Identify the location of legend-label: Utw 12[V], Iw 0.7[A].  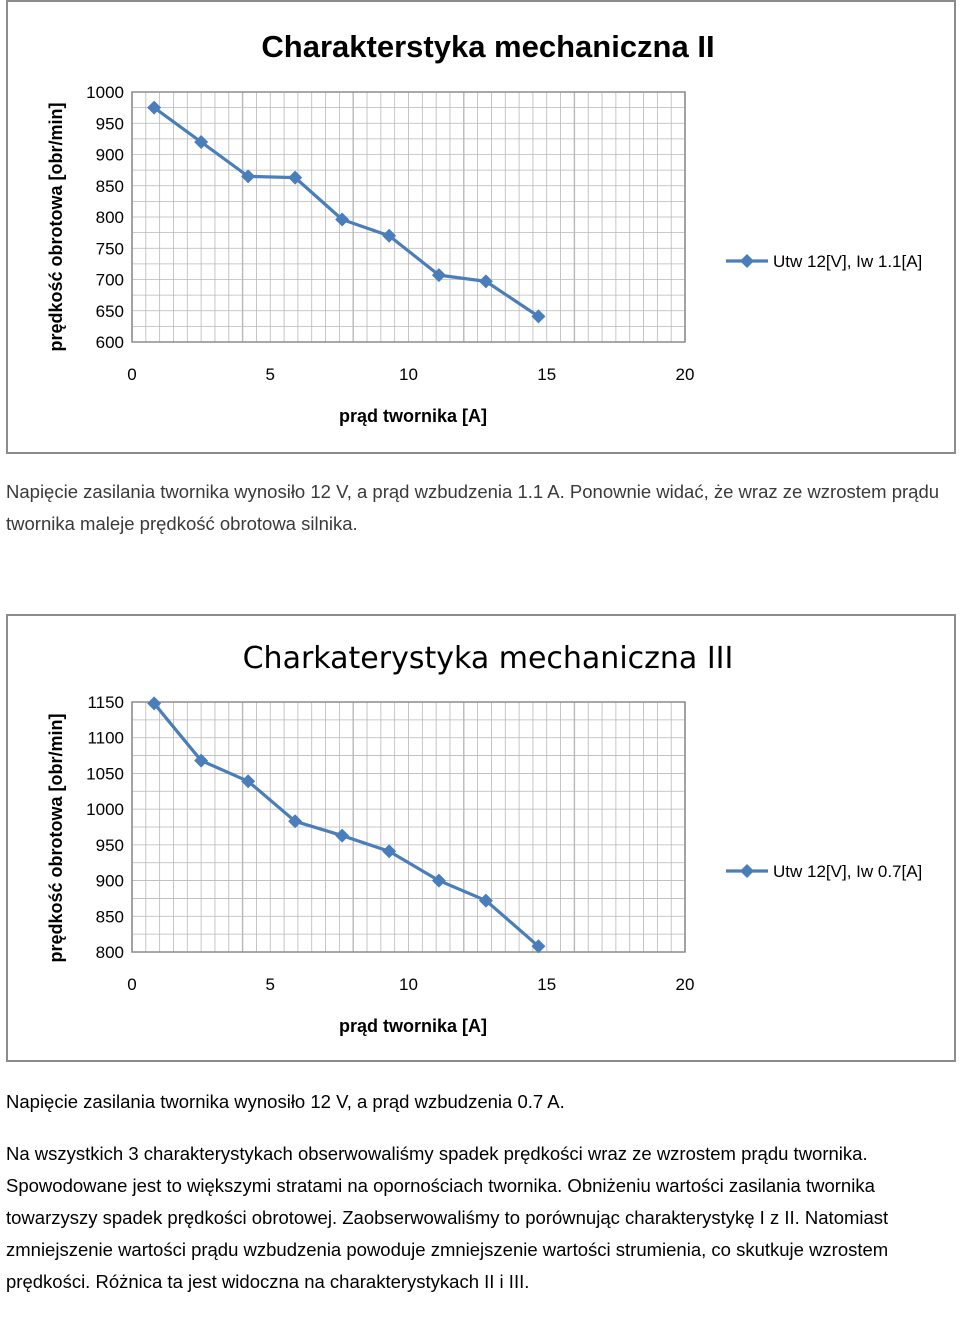
(847, 871).